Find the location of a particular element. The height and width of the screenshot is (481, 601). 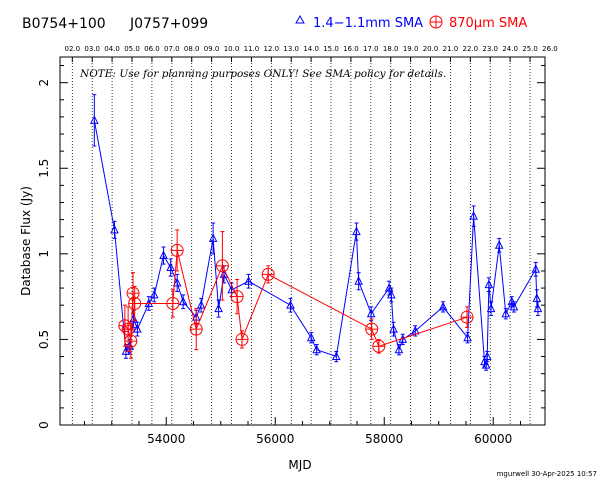

top-tick-label: 14.0 is located at coordinates (311, 49).